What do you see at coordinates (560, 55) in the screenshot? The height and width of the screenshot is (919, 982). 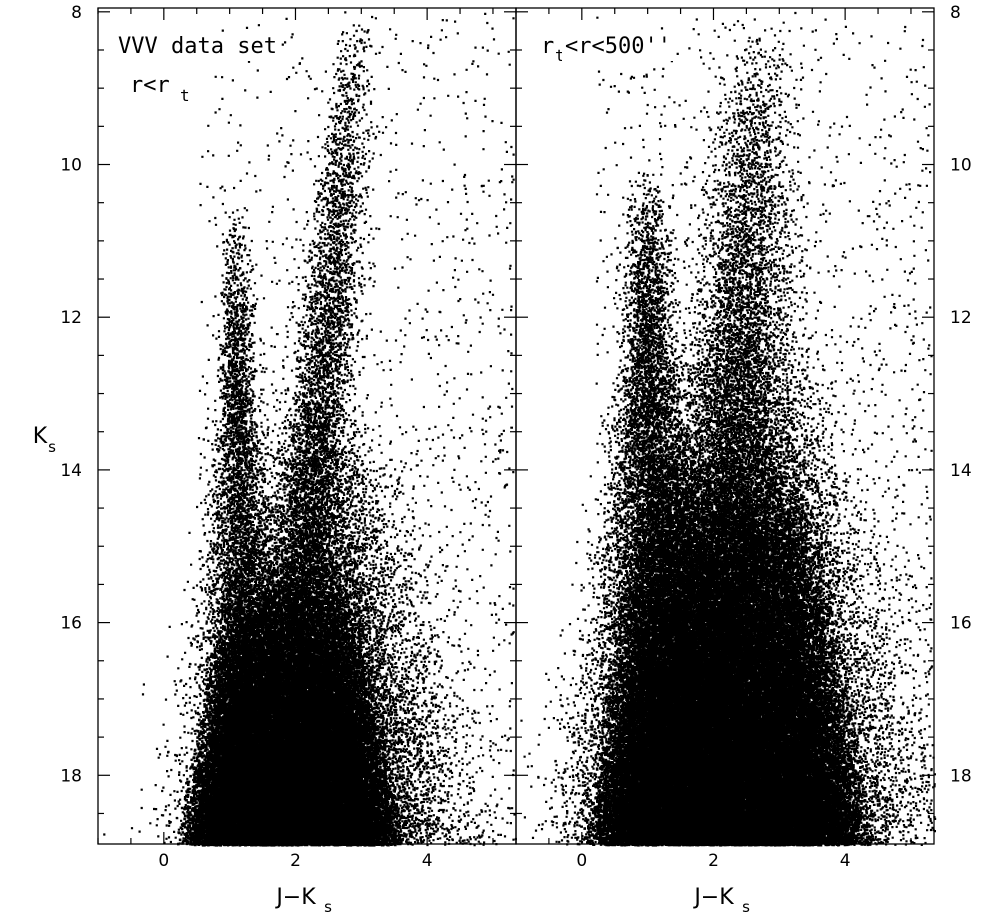 I see `annotation-radius-outer-subscript: t` at bounding box center [560, 55].